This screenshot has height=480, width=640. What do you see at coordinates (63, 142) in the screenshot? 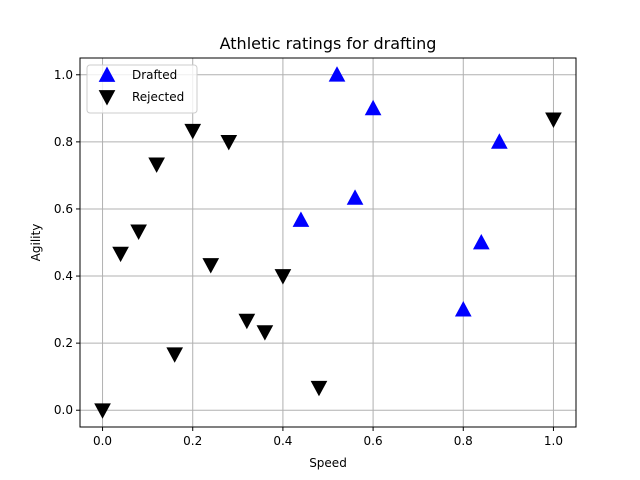
I see `y-tick-label: 0.8` at bounding box center [63, 142].